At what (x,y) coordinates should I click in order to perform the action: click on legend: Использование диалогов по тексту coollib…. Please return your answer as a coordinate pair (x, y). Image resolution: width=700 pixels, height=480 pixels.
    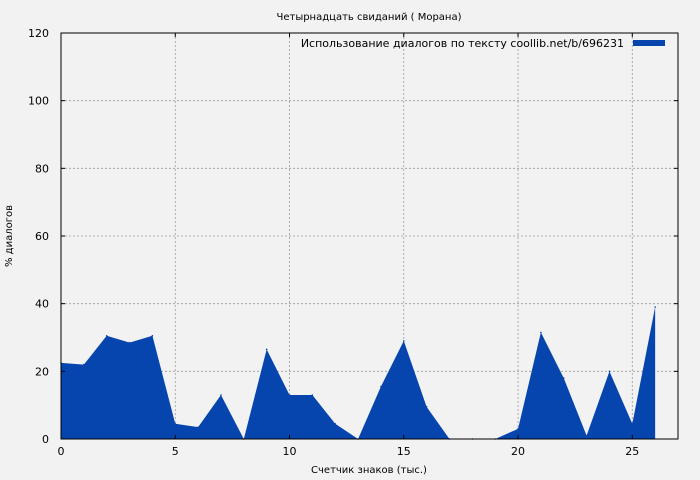
    Looking at the image, I should click on (483, 43).